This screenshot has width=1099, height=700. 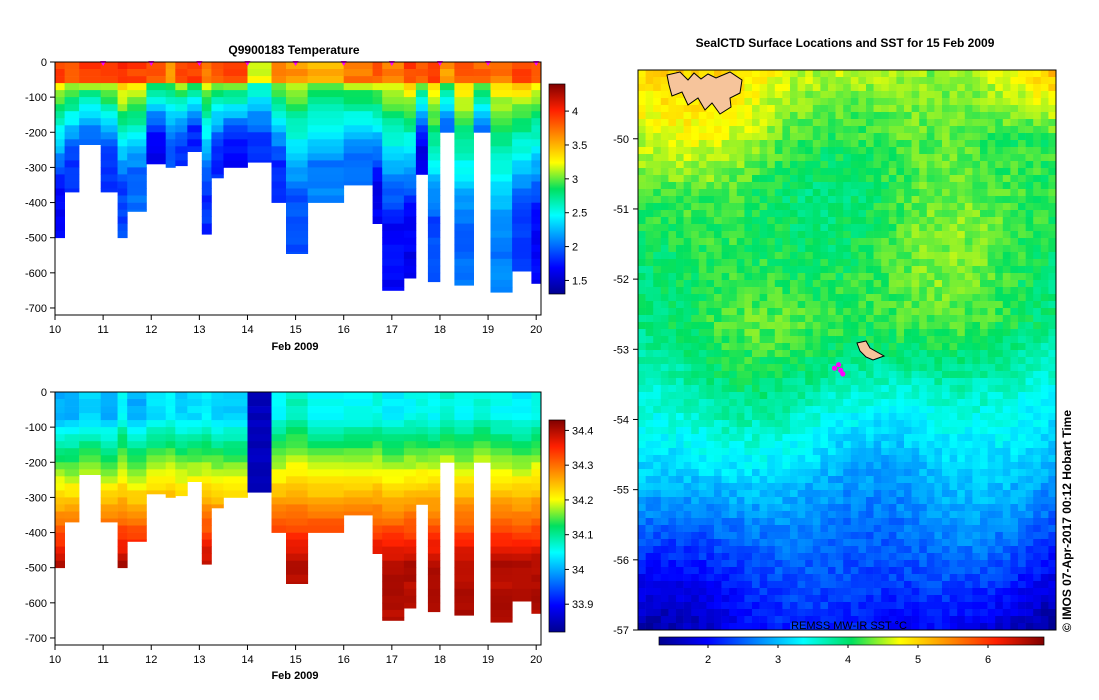 I want to click on profile-column, so click(x=522, y=497).